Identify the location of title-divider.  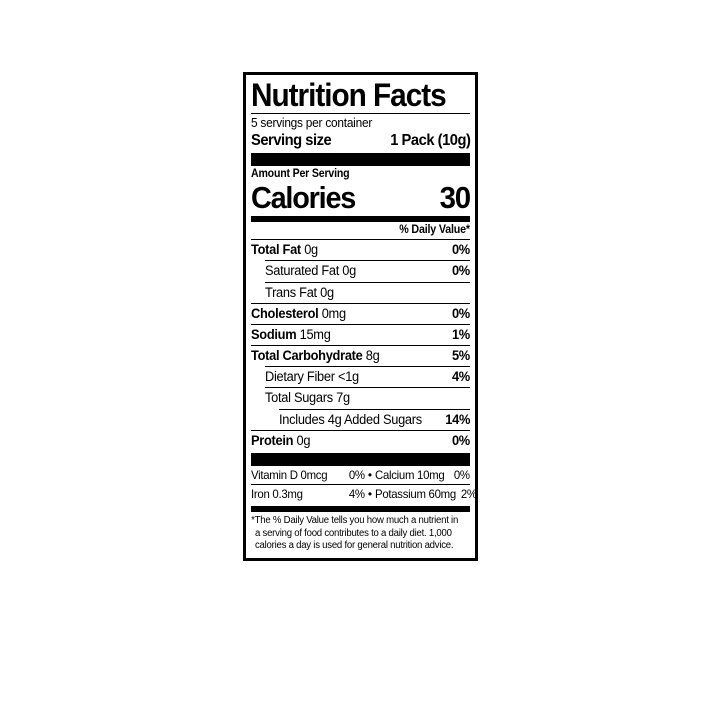
(360, 113).